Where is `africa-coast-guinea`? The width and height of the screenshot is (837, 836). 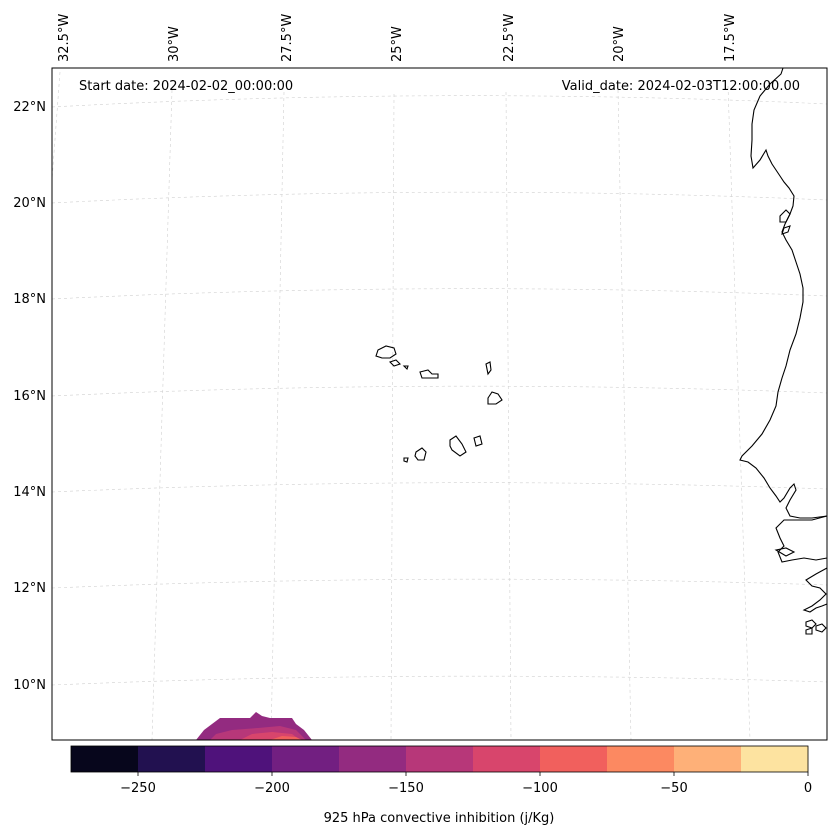 africa-coast-guinea is located at coordinates (815, 590).